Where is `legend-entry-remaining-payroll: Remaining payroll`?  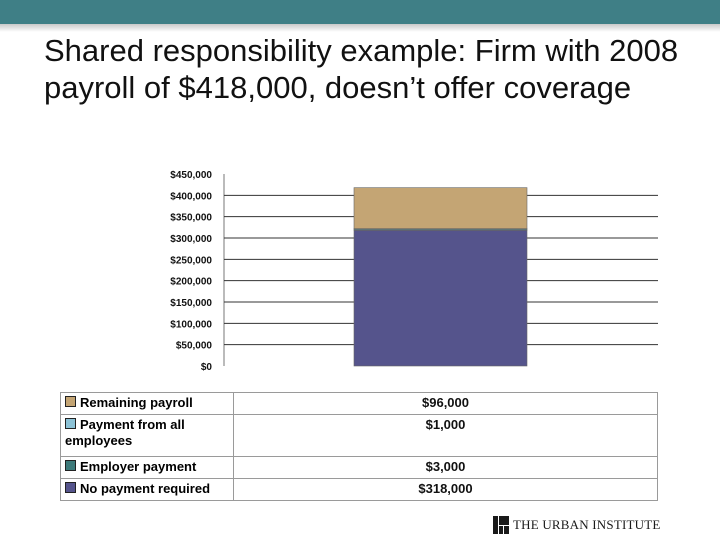 legend-entry-remaining-payroll: Remaining payroll is located at coordinates (147, 403).